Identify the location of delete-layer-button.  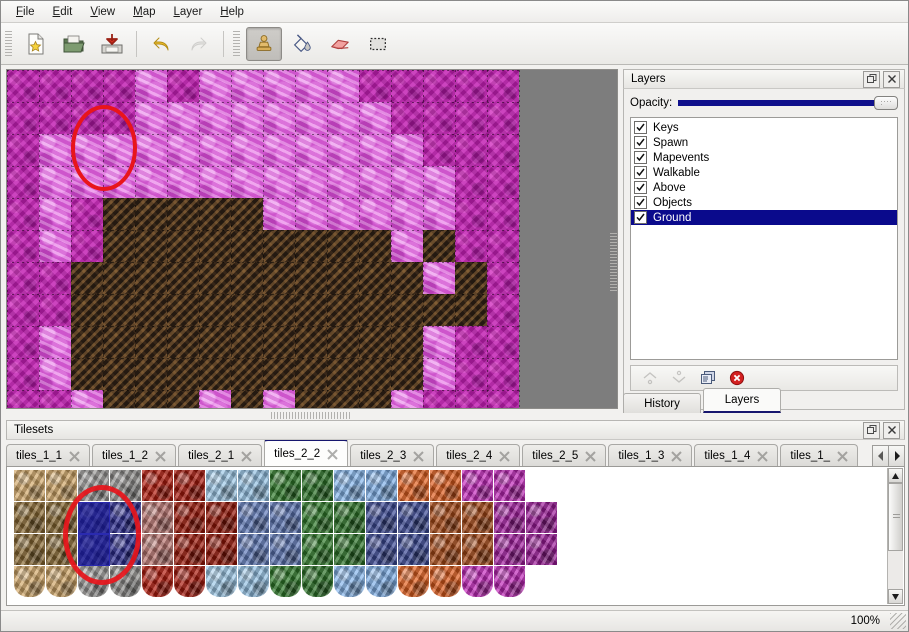
(737, 378).